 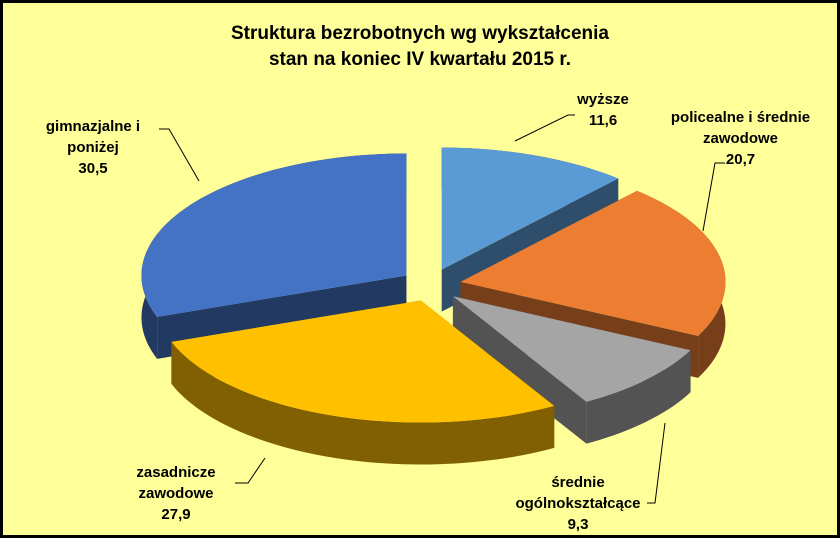 I want to click on chart-subtitle: stan na koniec IV kwartału 2015 r., so click(x=420, y=59).